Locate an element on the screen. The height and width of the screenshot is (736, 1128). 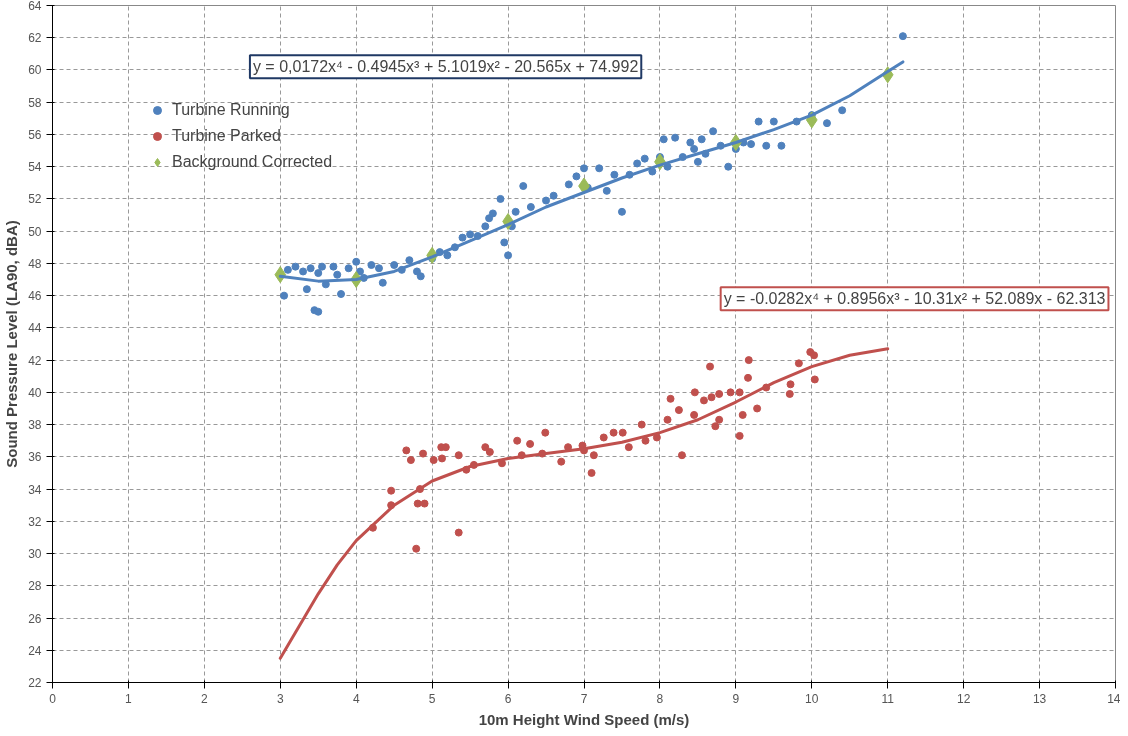
y-tick-label: 48 is located at coordinates (35, 263).